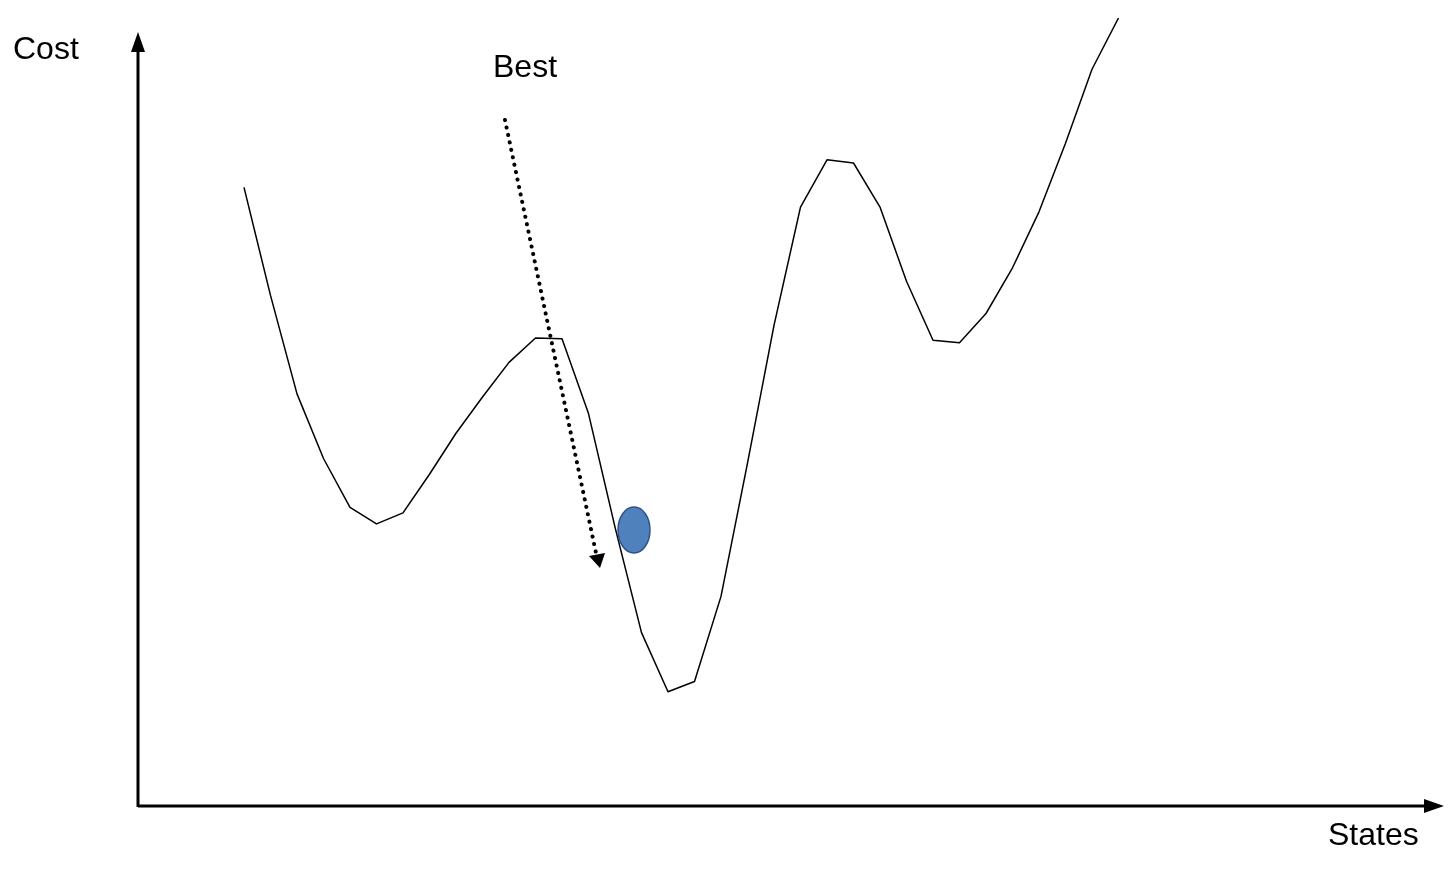 The height and width of the screenshot is (869, 1456). What do you see at coordinates (46, 48) in the screenshot?
I see `y-axis-title: Cost` at bounding box center [46, 48].